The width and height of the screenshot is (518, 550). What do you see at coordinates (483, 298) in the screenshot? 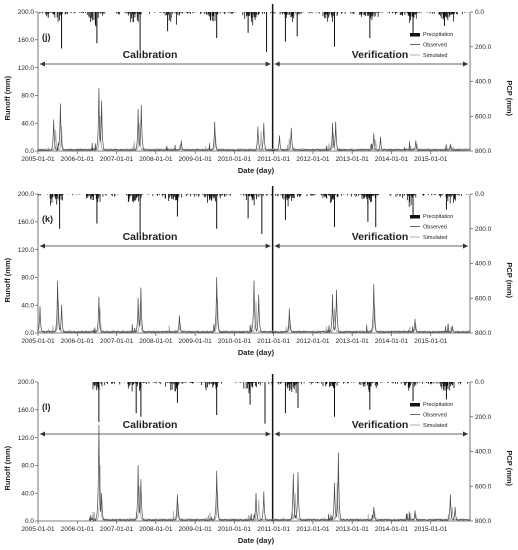
I see `y2-tick-label: 600.0` at bounding box center [483, 298].